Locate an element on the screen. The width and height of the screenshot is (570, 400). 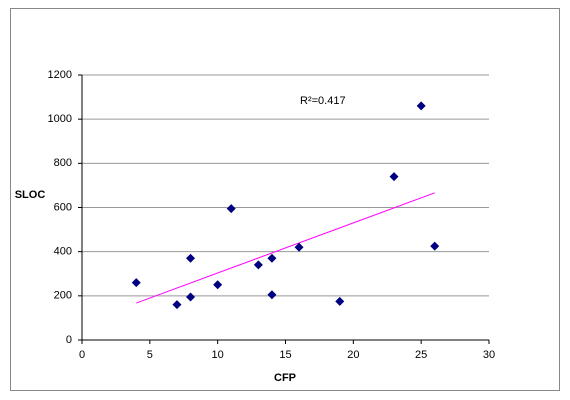
y-tick-label: 800 is located at coordinates (63, 163).